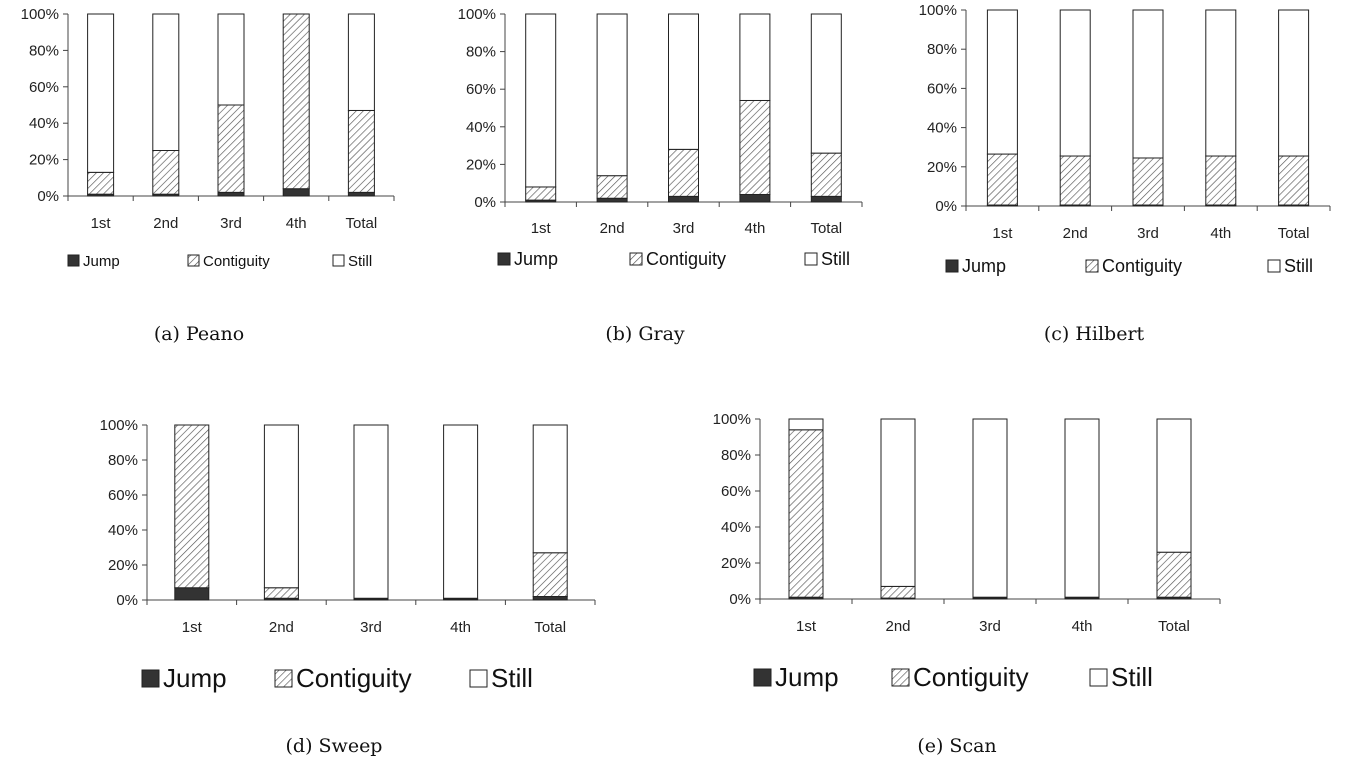 The height and width of the screenshot is (767, 1349). What do you see at coordinates (1094, 334) in the screenshot?
I see `caption-hilbert: (c) Hilbert` at bounding box center [1094, 334].